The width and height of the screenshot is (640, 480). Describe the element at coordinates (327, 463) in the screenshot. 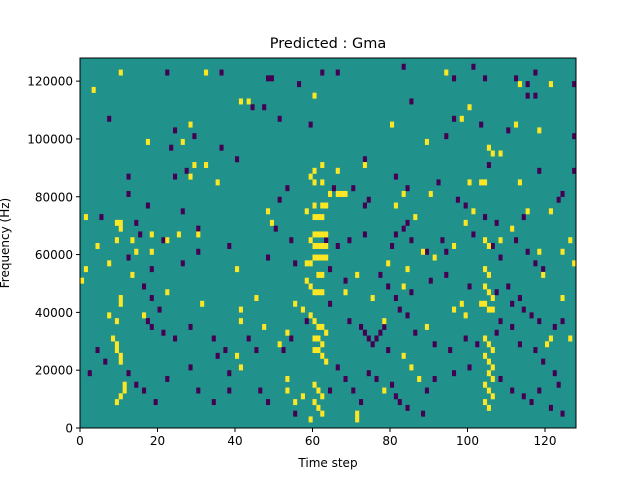

I see `x-axis-label: Time step` at that location.